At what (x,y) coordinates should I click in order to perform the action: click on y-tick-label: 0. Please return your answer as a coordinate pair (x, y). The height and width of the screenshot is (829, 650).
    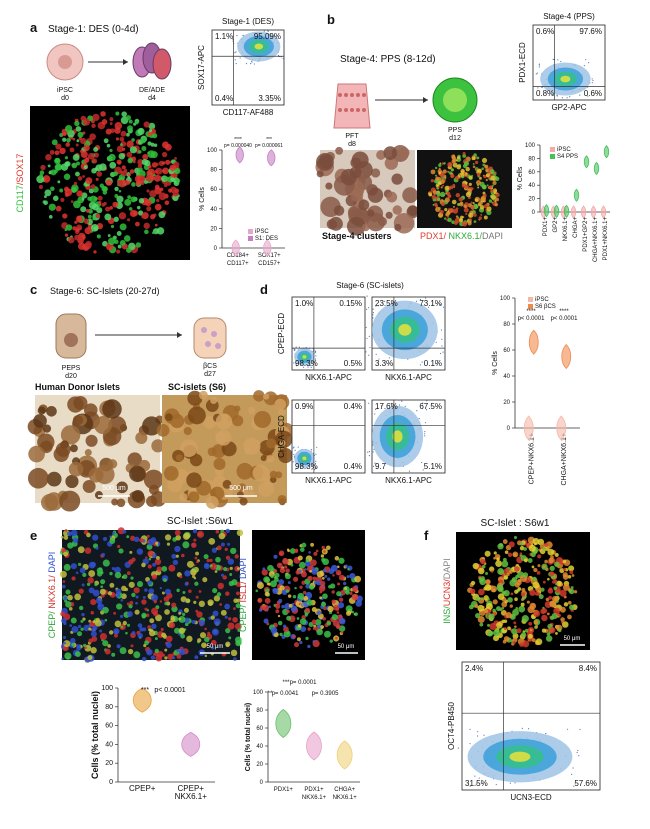
    Looking at the image, I should click on (534, 213).